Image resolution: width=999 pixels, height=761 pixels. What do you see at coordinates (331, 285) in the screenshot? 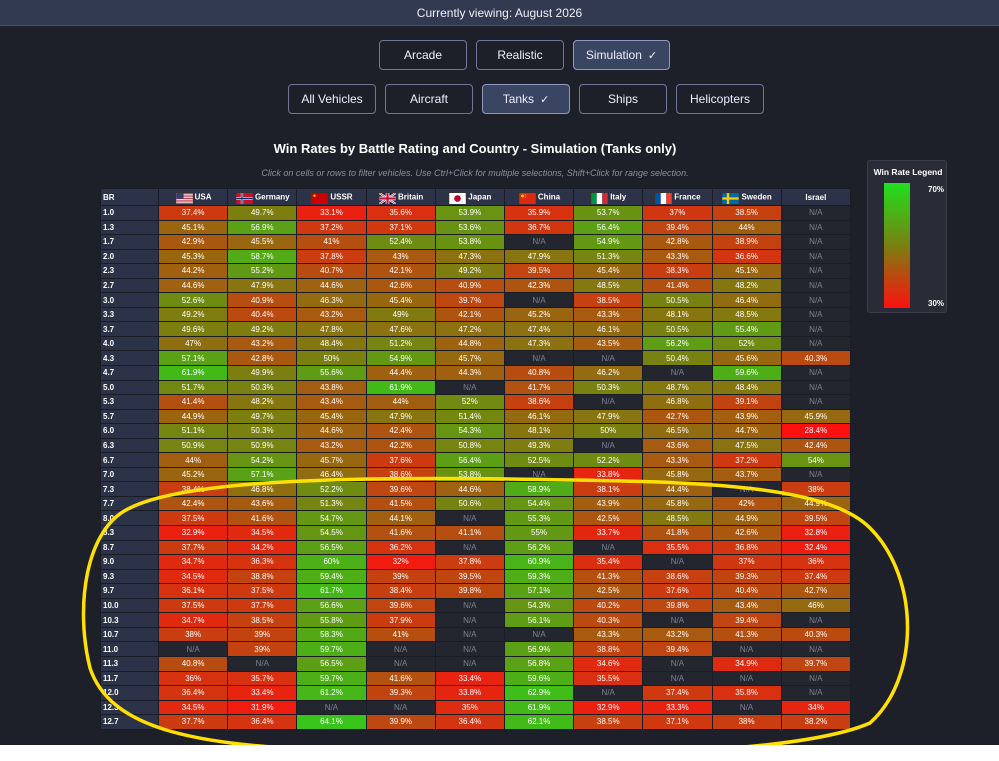
I see `winrate-cell: 44.6%` at bounding box center [331, 285].